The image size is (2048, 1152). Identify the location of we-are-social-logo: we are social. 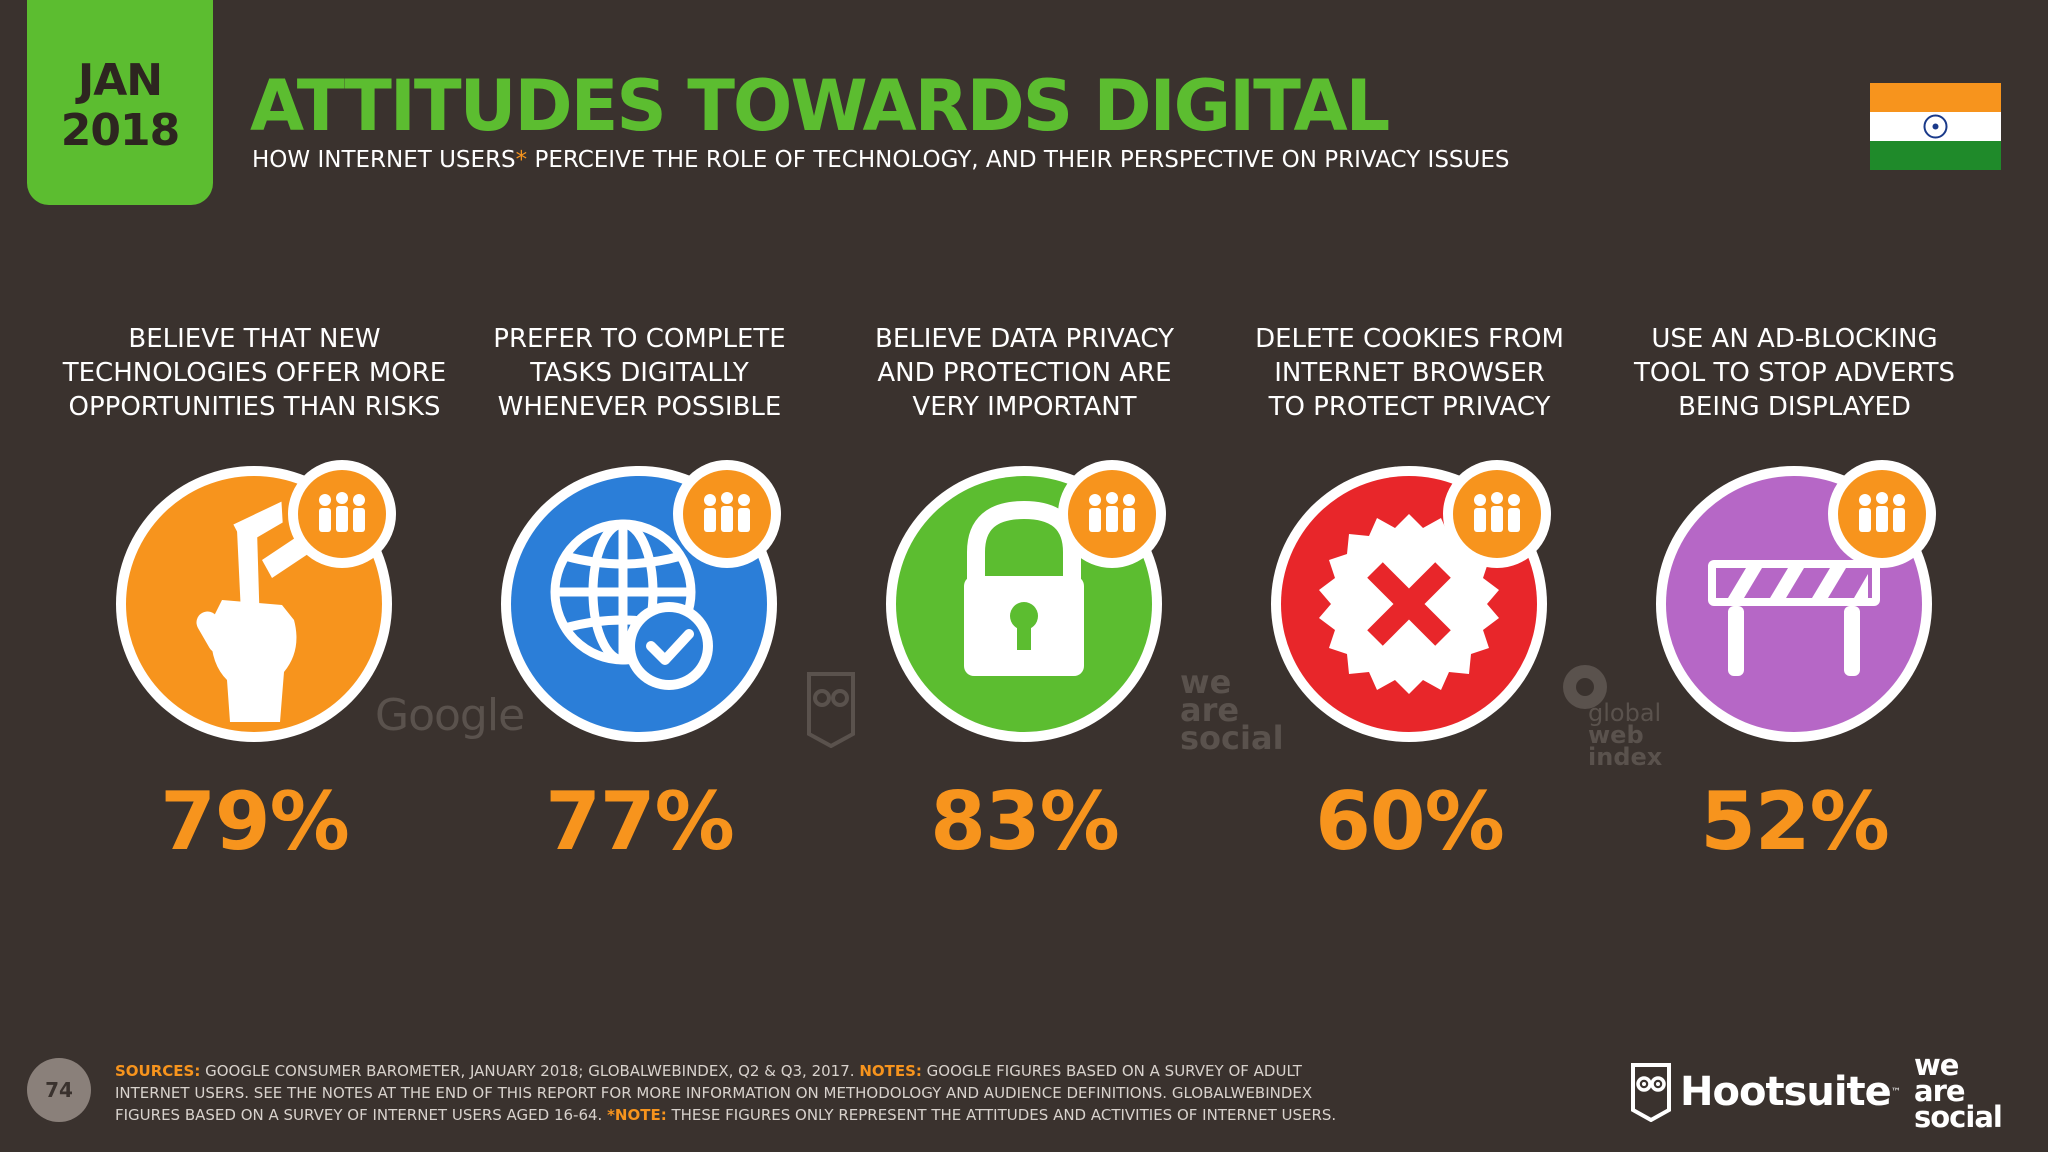
(1958, 1091).